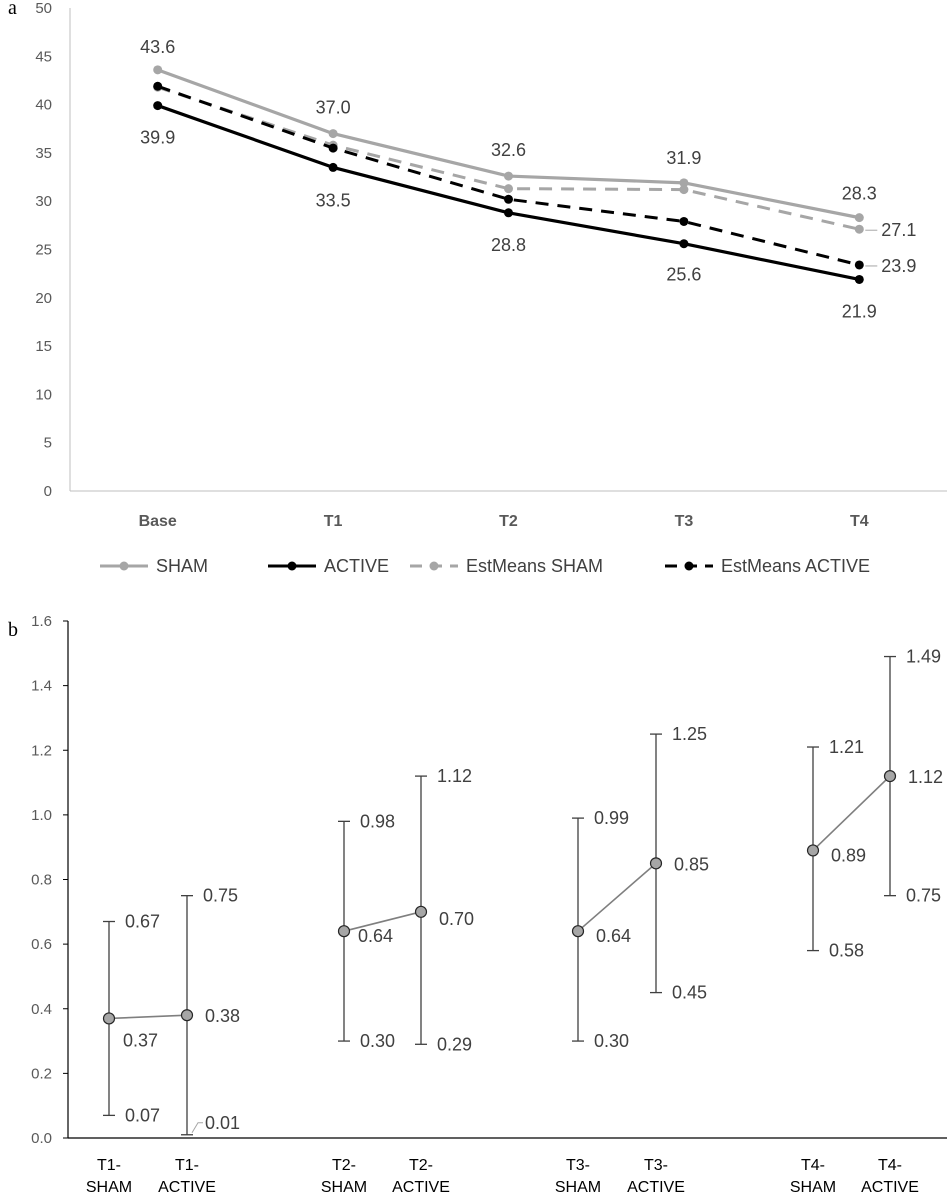  I want to click on y-tick-label: 0.0, so click(41, 1138).